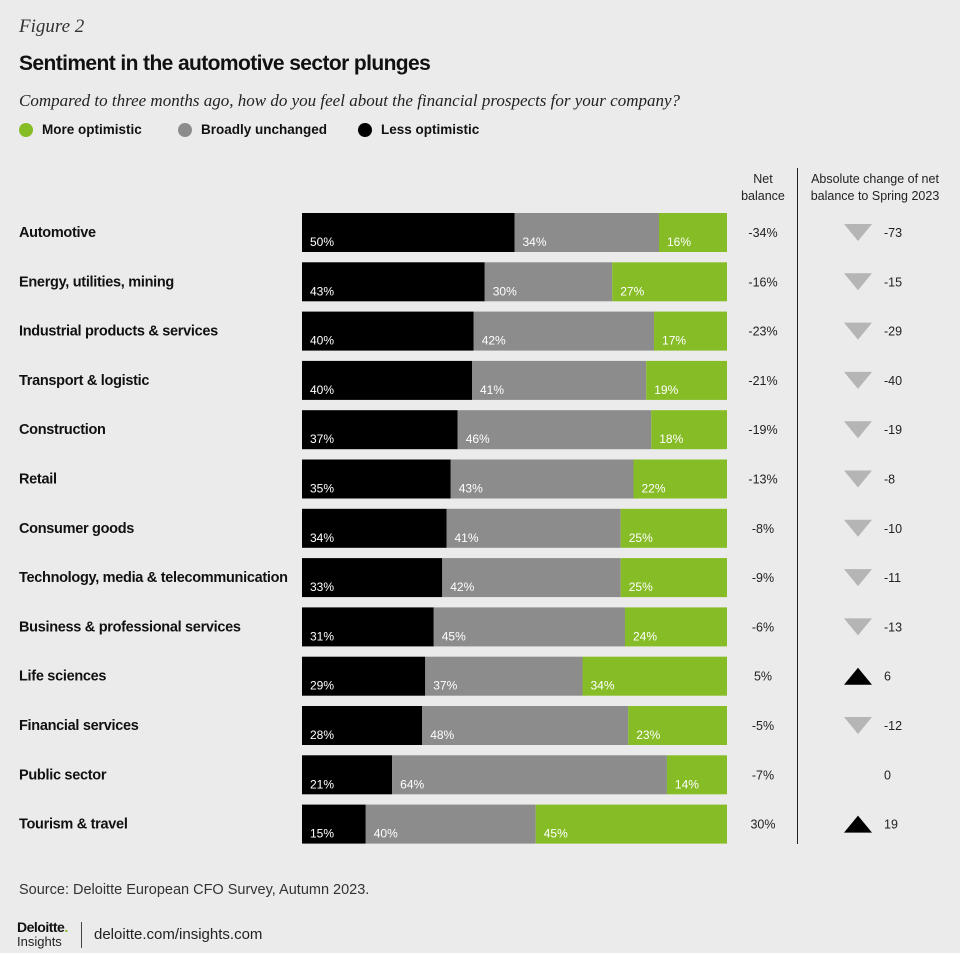 The height and width of the screenshot is (953, 960). What do you see at coordinates (679, 242) in the screenshot?
I see `data-label: 16%` at bounding box center [679, 242].